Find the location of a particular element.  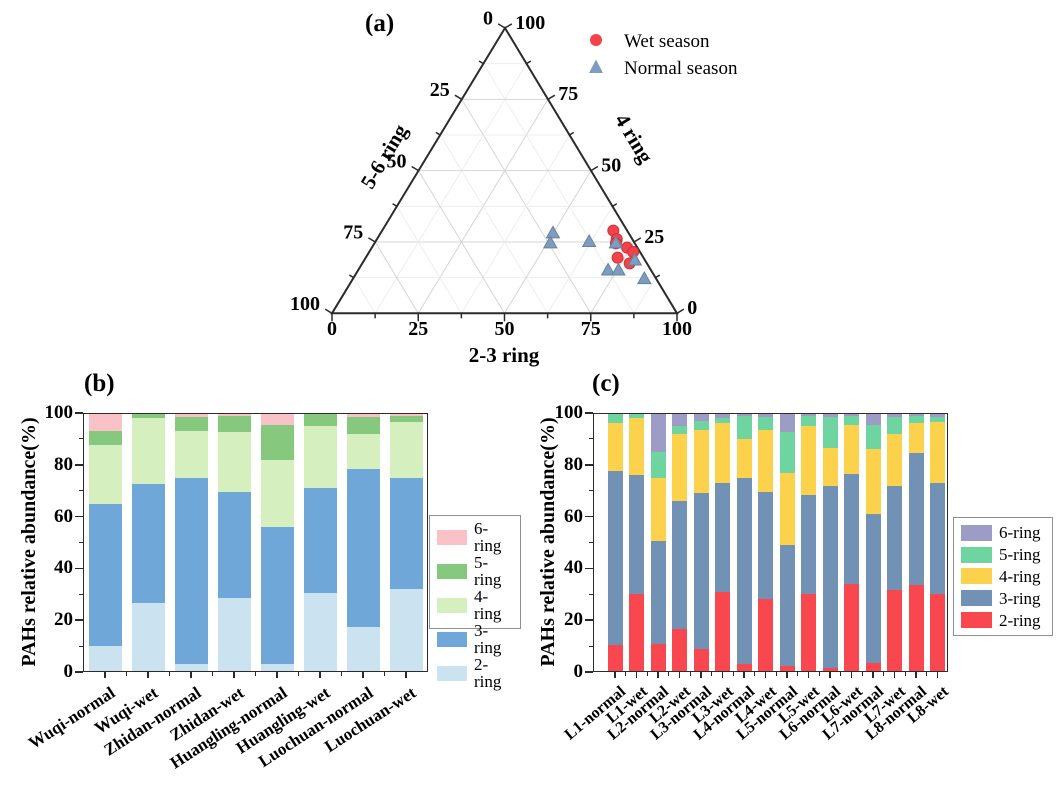

bar-L5-normal is located at coordinates (787, 542).